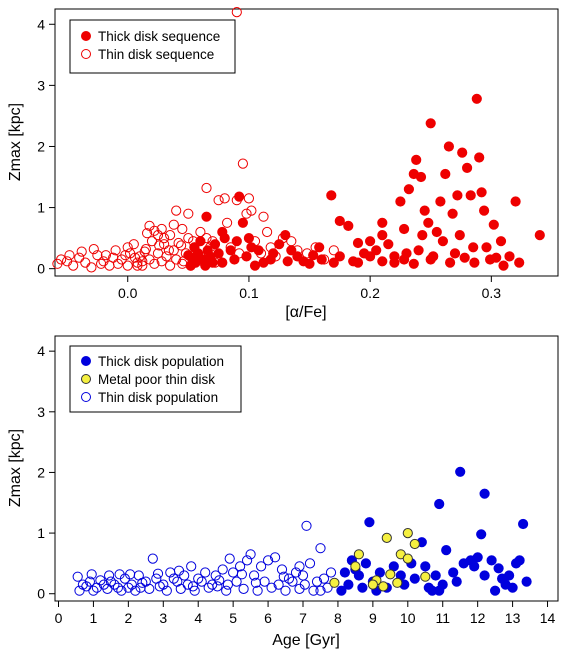 Image resolution: width=570 pixels, height=656 pixels. I want to click on x-tick-label: 4, so click(198, 618).